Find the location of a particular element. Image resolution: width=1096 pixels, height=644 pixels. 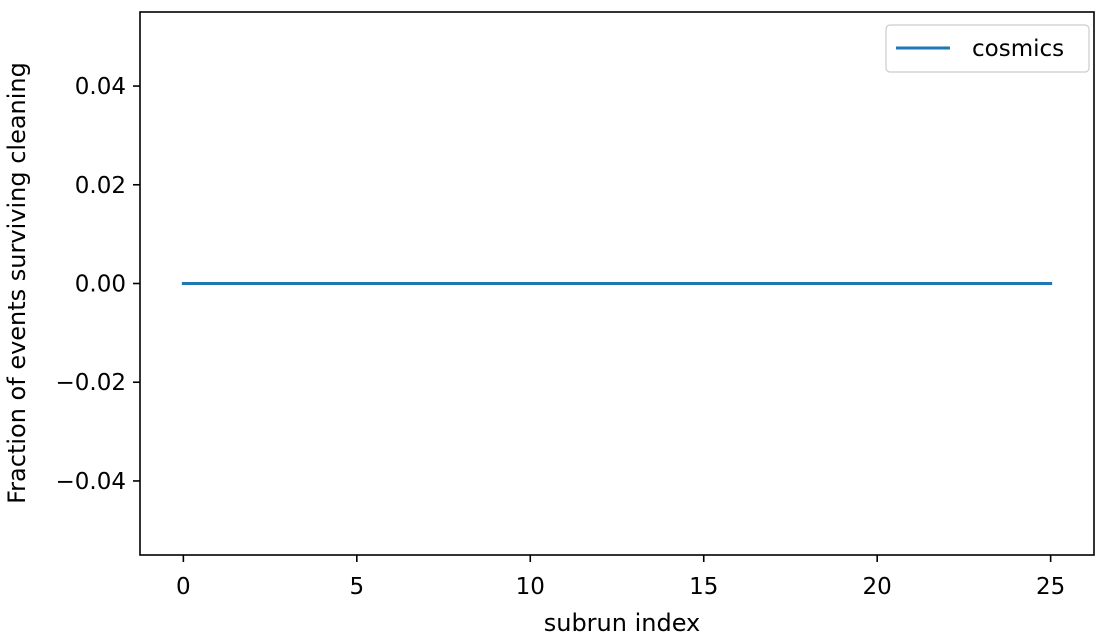

y-tick-label: −0.04 is located at coordinates (91, 482).